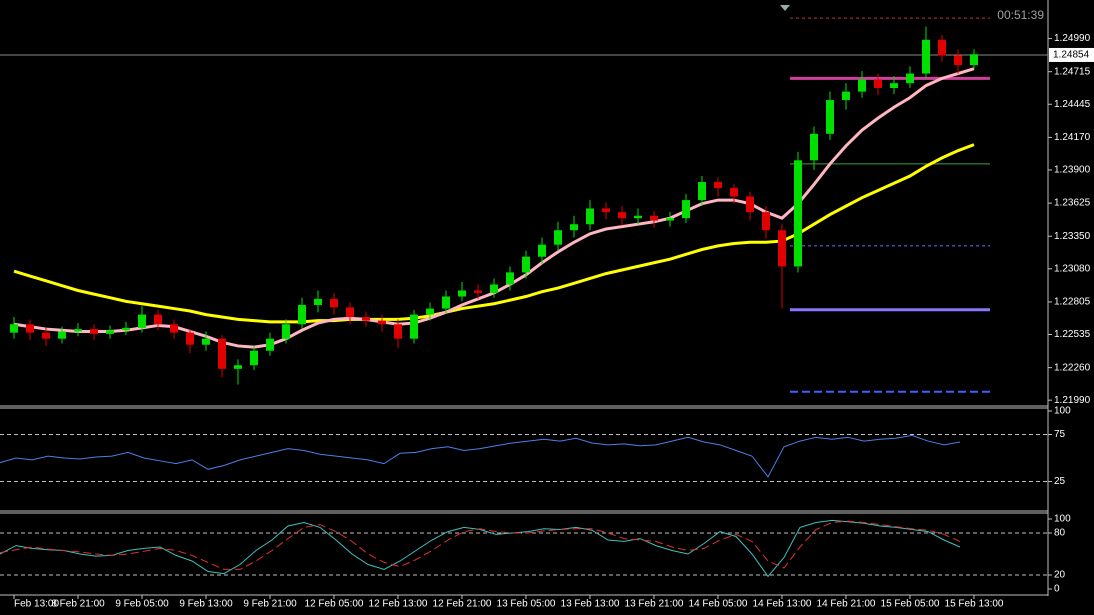 The height and width of the screenshot is (615, 1094). I want to click on y-tick-label: 20, so click(1060, 575).